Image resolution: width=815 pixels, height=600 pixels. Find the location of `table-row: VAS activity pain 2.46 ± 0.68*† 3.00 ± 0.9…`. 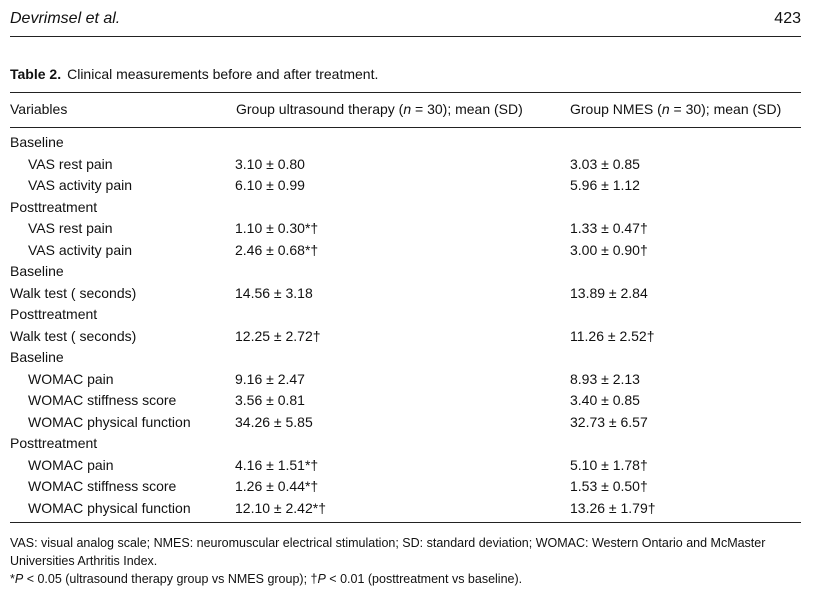

table-row: VAS activity pain 2.46 ± 0.68*† 3.00 ± 0.9… is located at coordinates (405, 251).